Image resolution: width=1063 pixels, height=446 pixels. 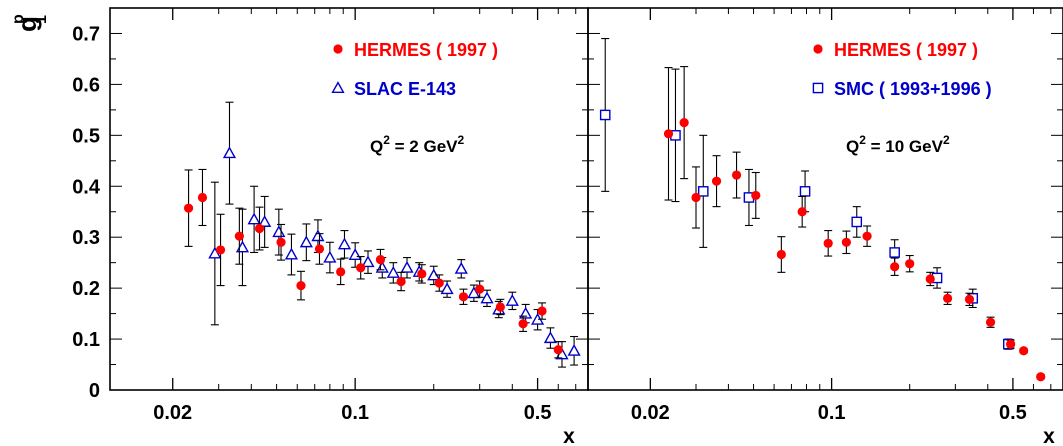 I want to click on y-tick-label: 0.7, so click(x=86, y=34).